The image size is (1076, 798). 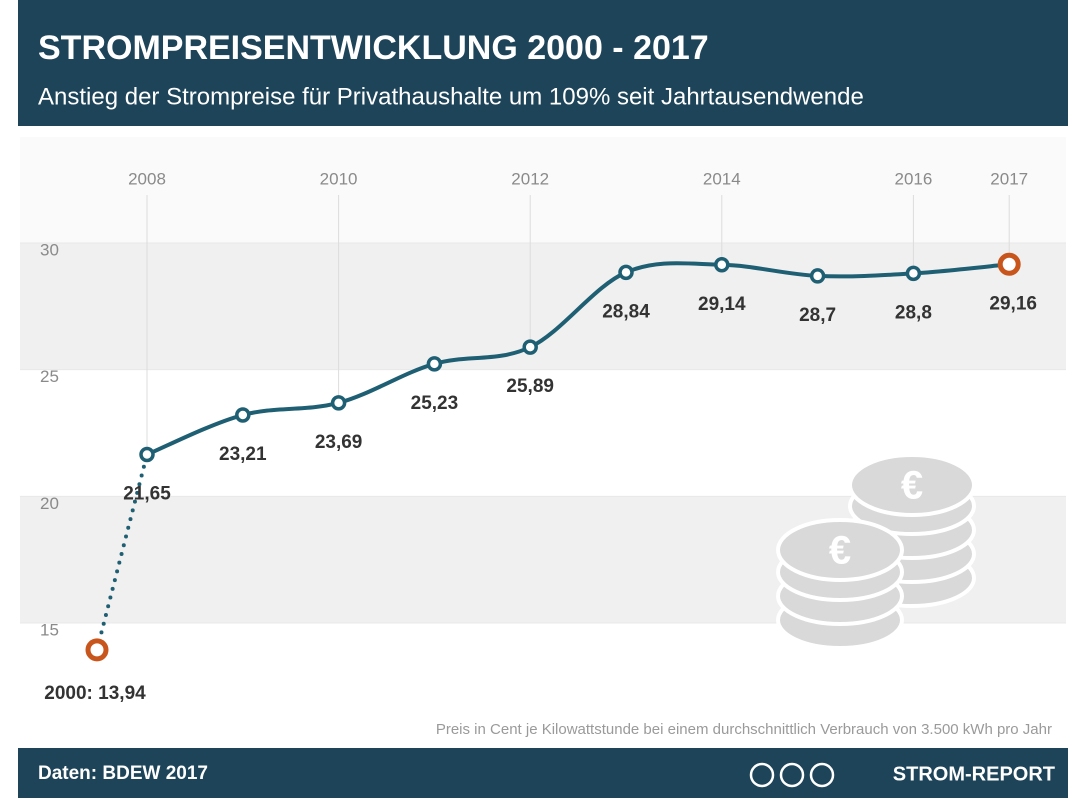 What do you see at coordinates (913, 178) in the screenshot?
I see `x-tick-label: 2016` at bounding box center [913, 178].